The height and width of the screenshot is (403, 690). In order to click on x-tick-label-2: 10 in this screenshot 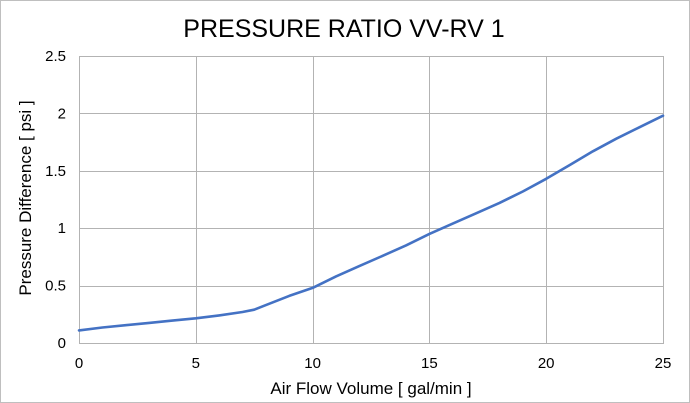, I will do `click(312, 363)`.